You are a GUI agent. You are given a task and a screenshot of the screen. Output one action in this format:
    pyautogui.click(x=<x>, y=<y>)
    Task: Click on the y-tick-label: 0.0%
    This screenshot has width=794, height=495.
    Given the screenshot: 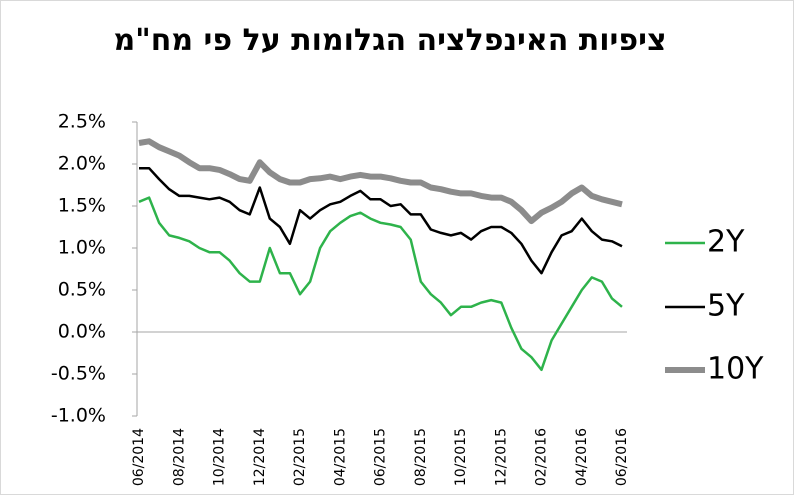 What is the action you would take?
    pyautogui.click(x=82, y=332)
    